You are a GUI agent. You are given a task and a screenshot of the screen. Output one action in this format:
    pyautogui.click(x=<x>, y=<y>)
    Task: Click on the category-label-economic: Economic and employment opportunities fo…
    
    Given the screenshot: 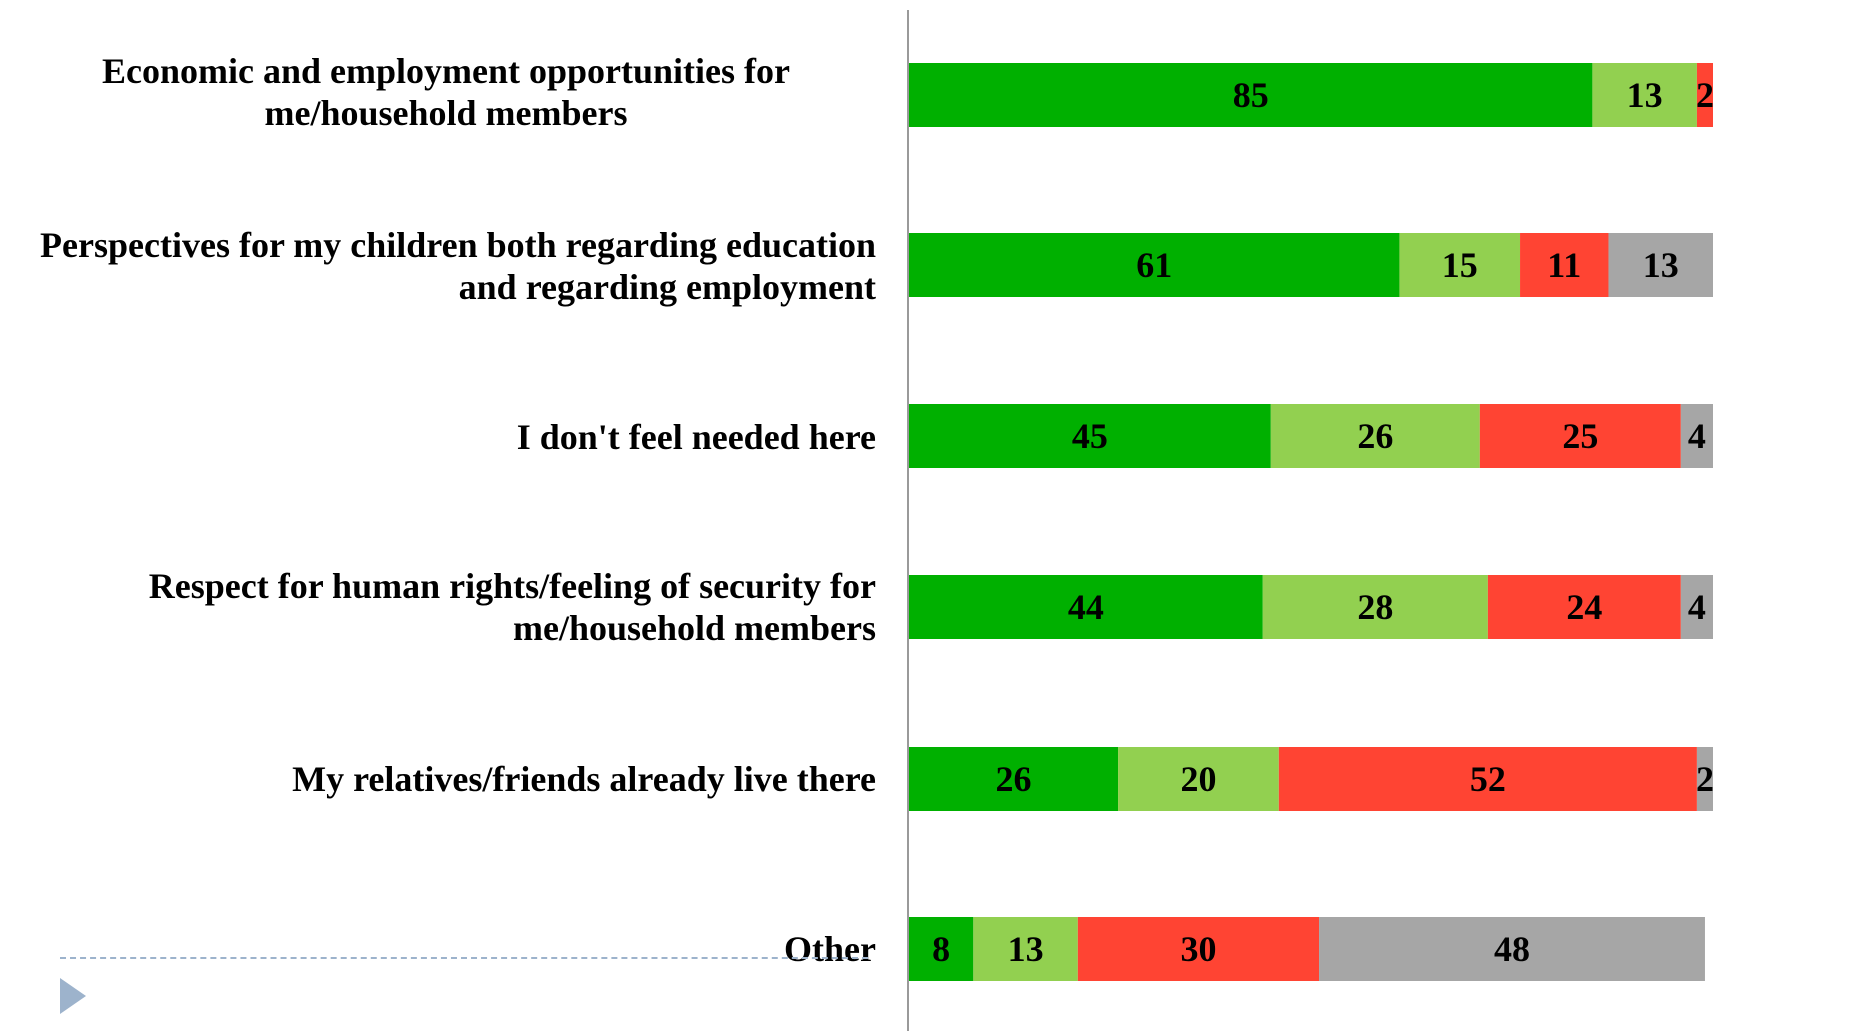 What is the action you would take?
    pyautogui.click(x=446, y=92)
    